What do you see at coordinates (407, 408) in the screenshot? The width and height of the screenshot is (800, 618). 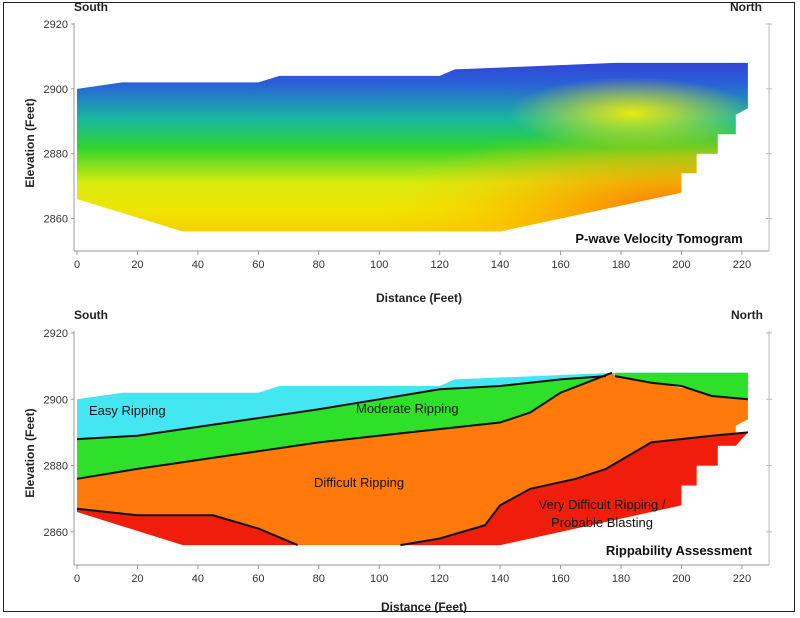 I see `zone-label-moderate: Moderate Ripping` at bounding box center [407, 408].